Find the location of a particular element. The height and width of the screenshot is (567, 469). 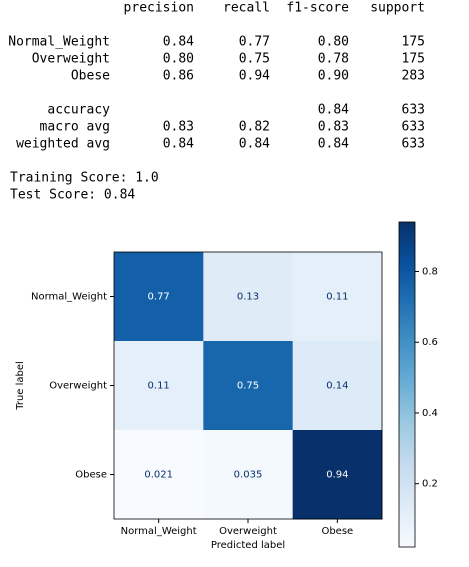

cell-label: 0.13 is located at coordinates (248, 297).